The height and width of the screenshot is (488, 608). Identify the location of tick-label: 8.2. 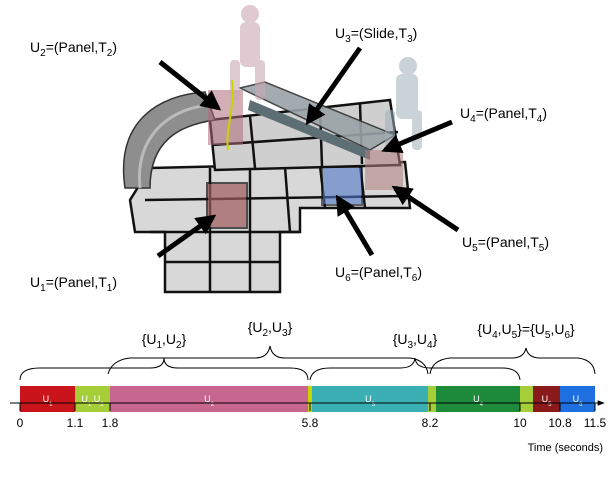
(430, 423).